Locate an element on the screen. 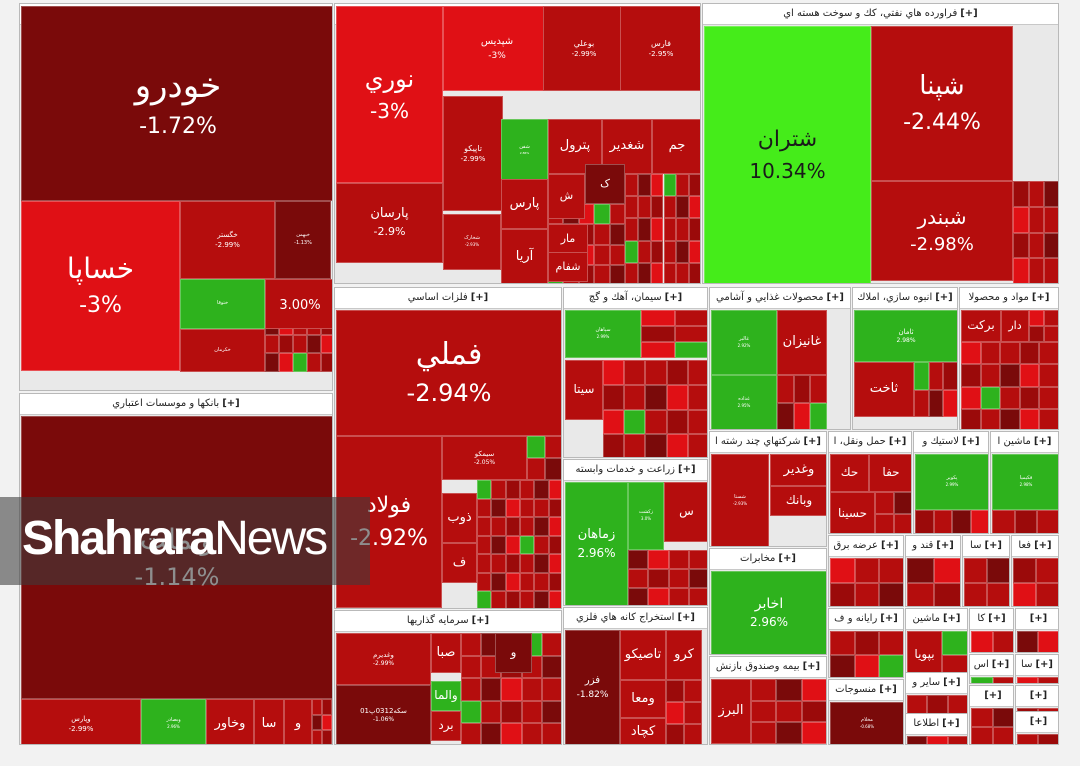 The image size is (1080, 766). stock-tile: خکرمان is located at coordinates (222, 350).